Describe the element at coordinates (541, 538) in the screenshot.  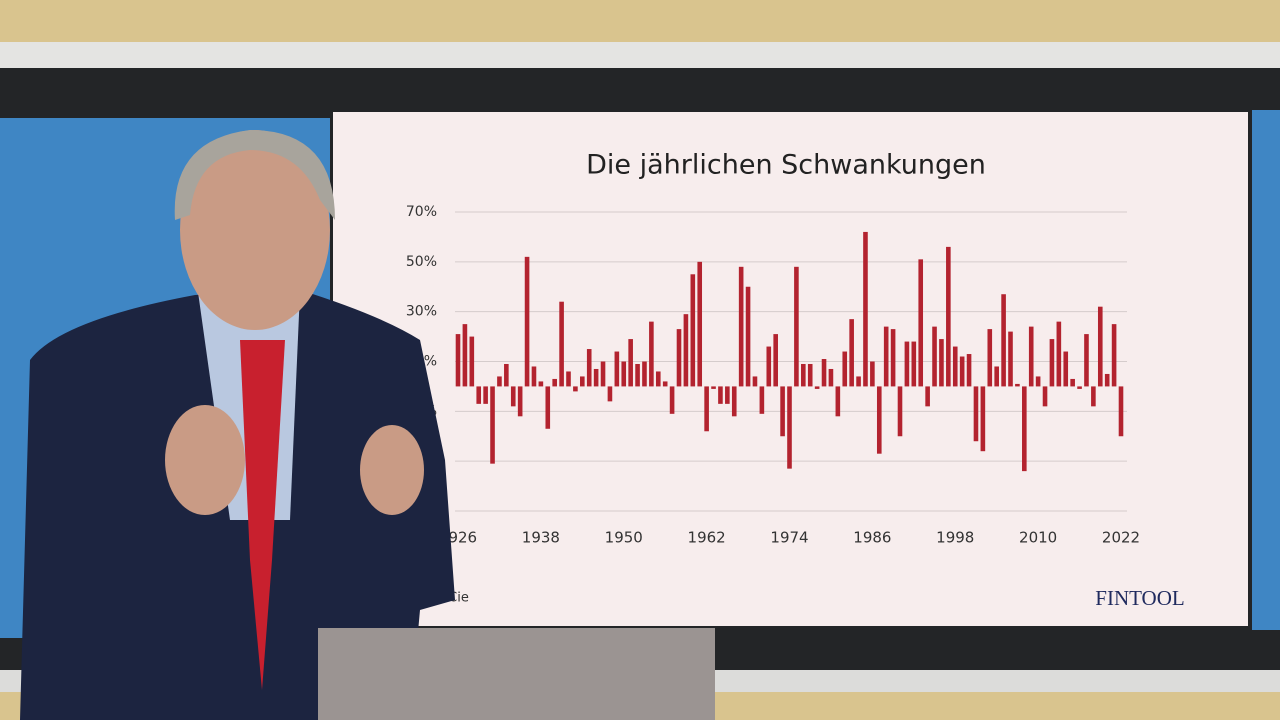
I see `x-tick-label: 1938` at that location.